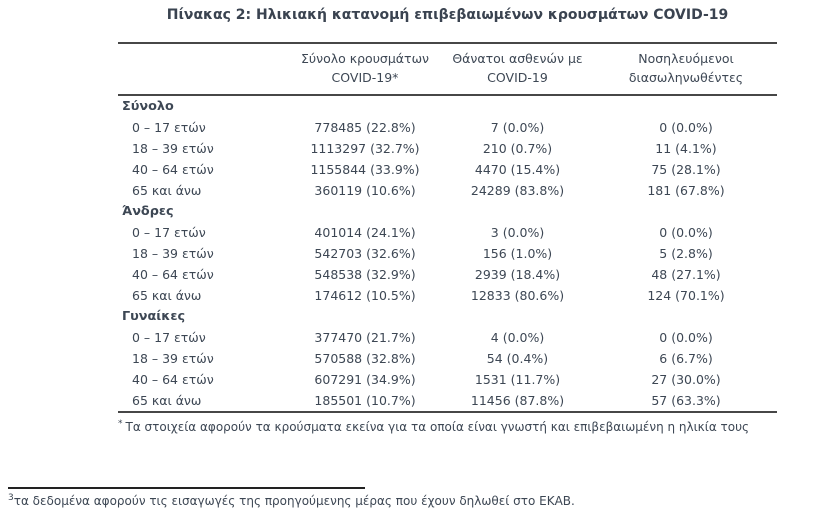  What do you see at coordinates (120, 423) in the screenshot?
I see `table-footnote-marker: *` at bounding box center [120, 423].